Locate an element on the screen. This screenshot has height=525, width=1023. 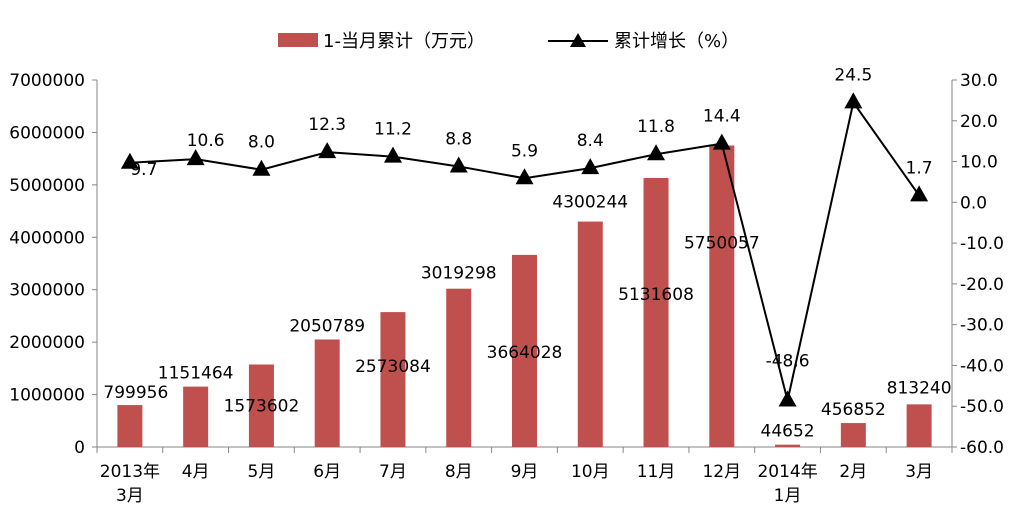
y-right-tick-label: -50.0 is located at coordinates (982, 407).